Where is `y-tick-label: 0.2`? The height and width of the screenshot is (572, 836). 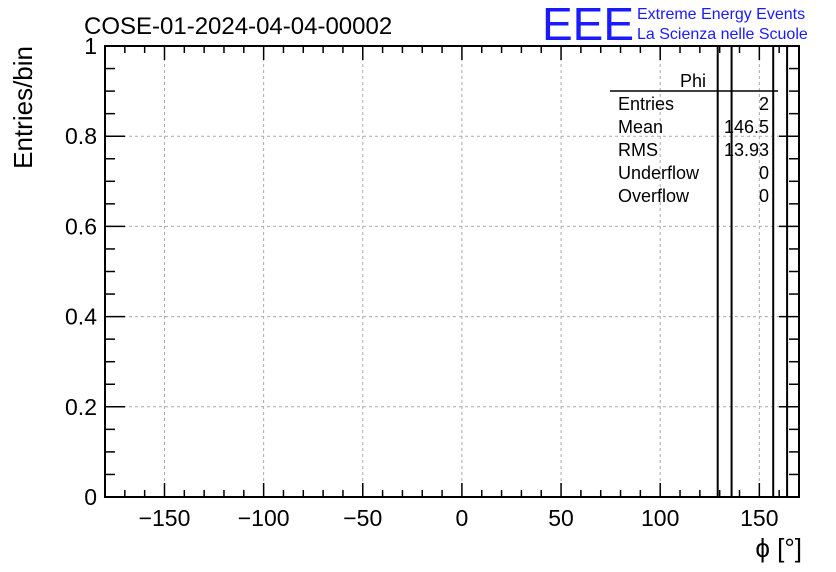
y-tick-label: 0.2 is located at coordinates (81, 407).